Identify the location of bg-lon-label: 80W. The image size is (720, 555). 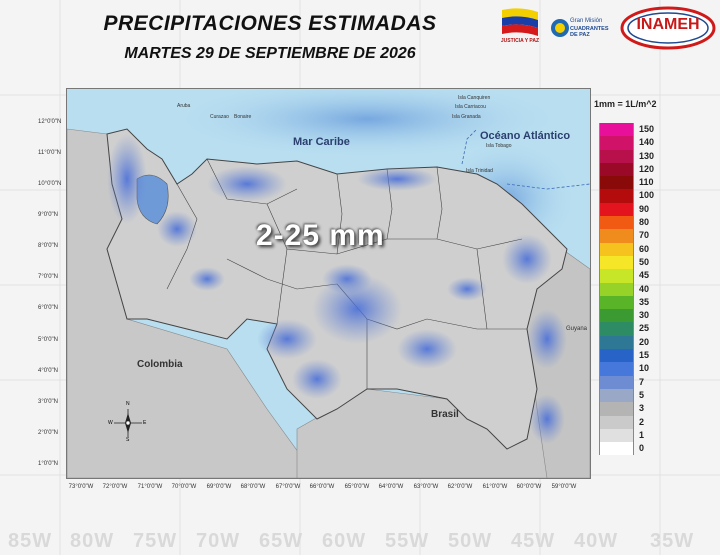
(92, 541).